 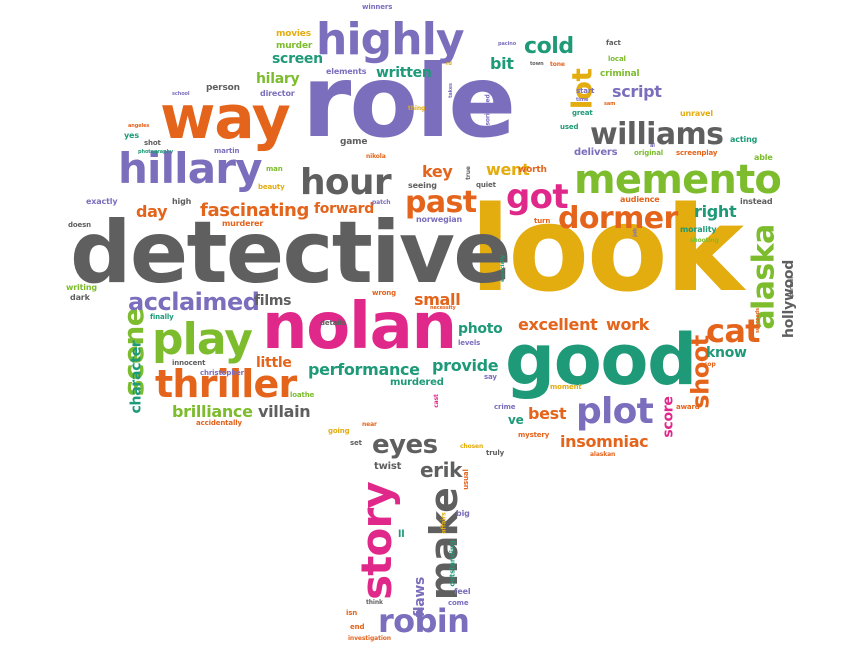 I want to click on cloud-word: flaws, so click(x=420, y=597).